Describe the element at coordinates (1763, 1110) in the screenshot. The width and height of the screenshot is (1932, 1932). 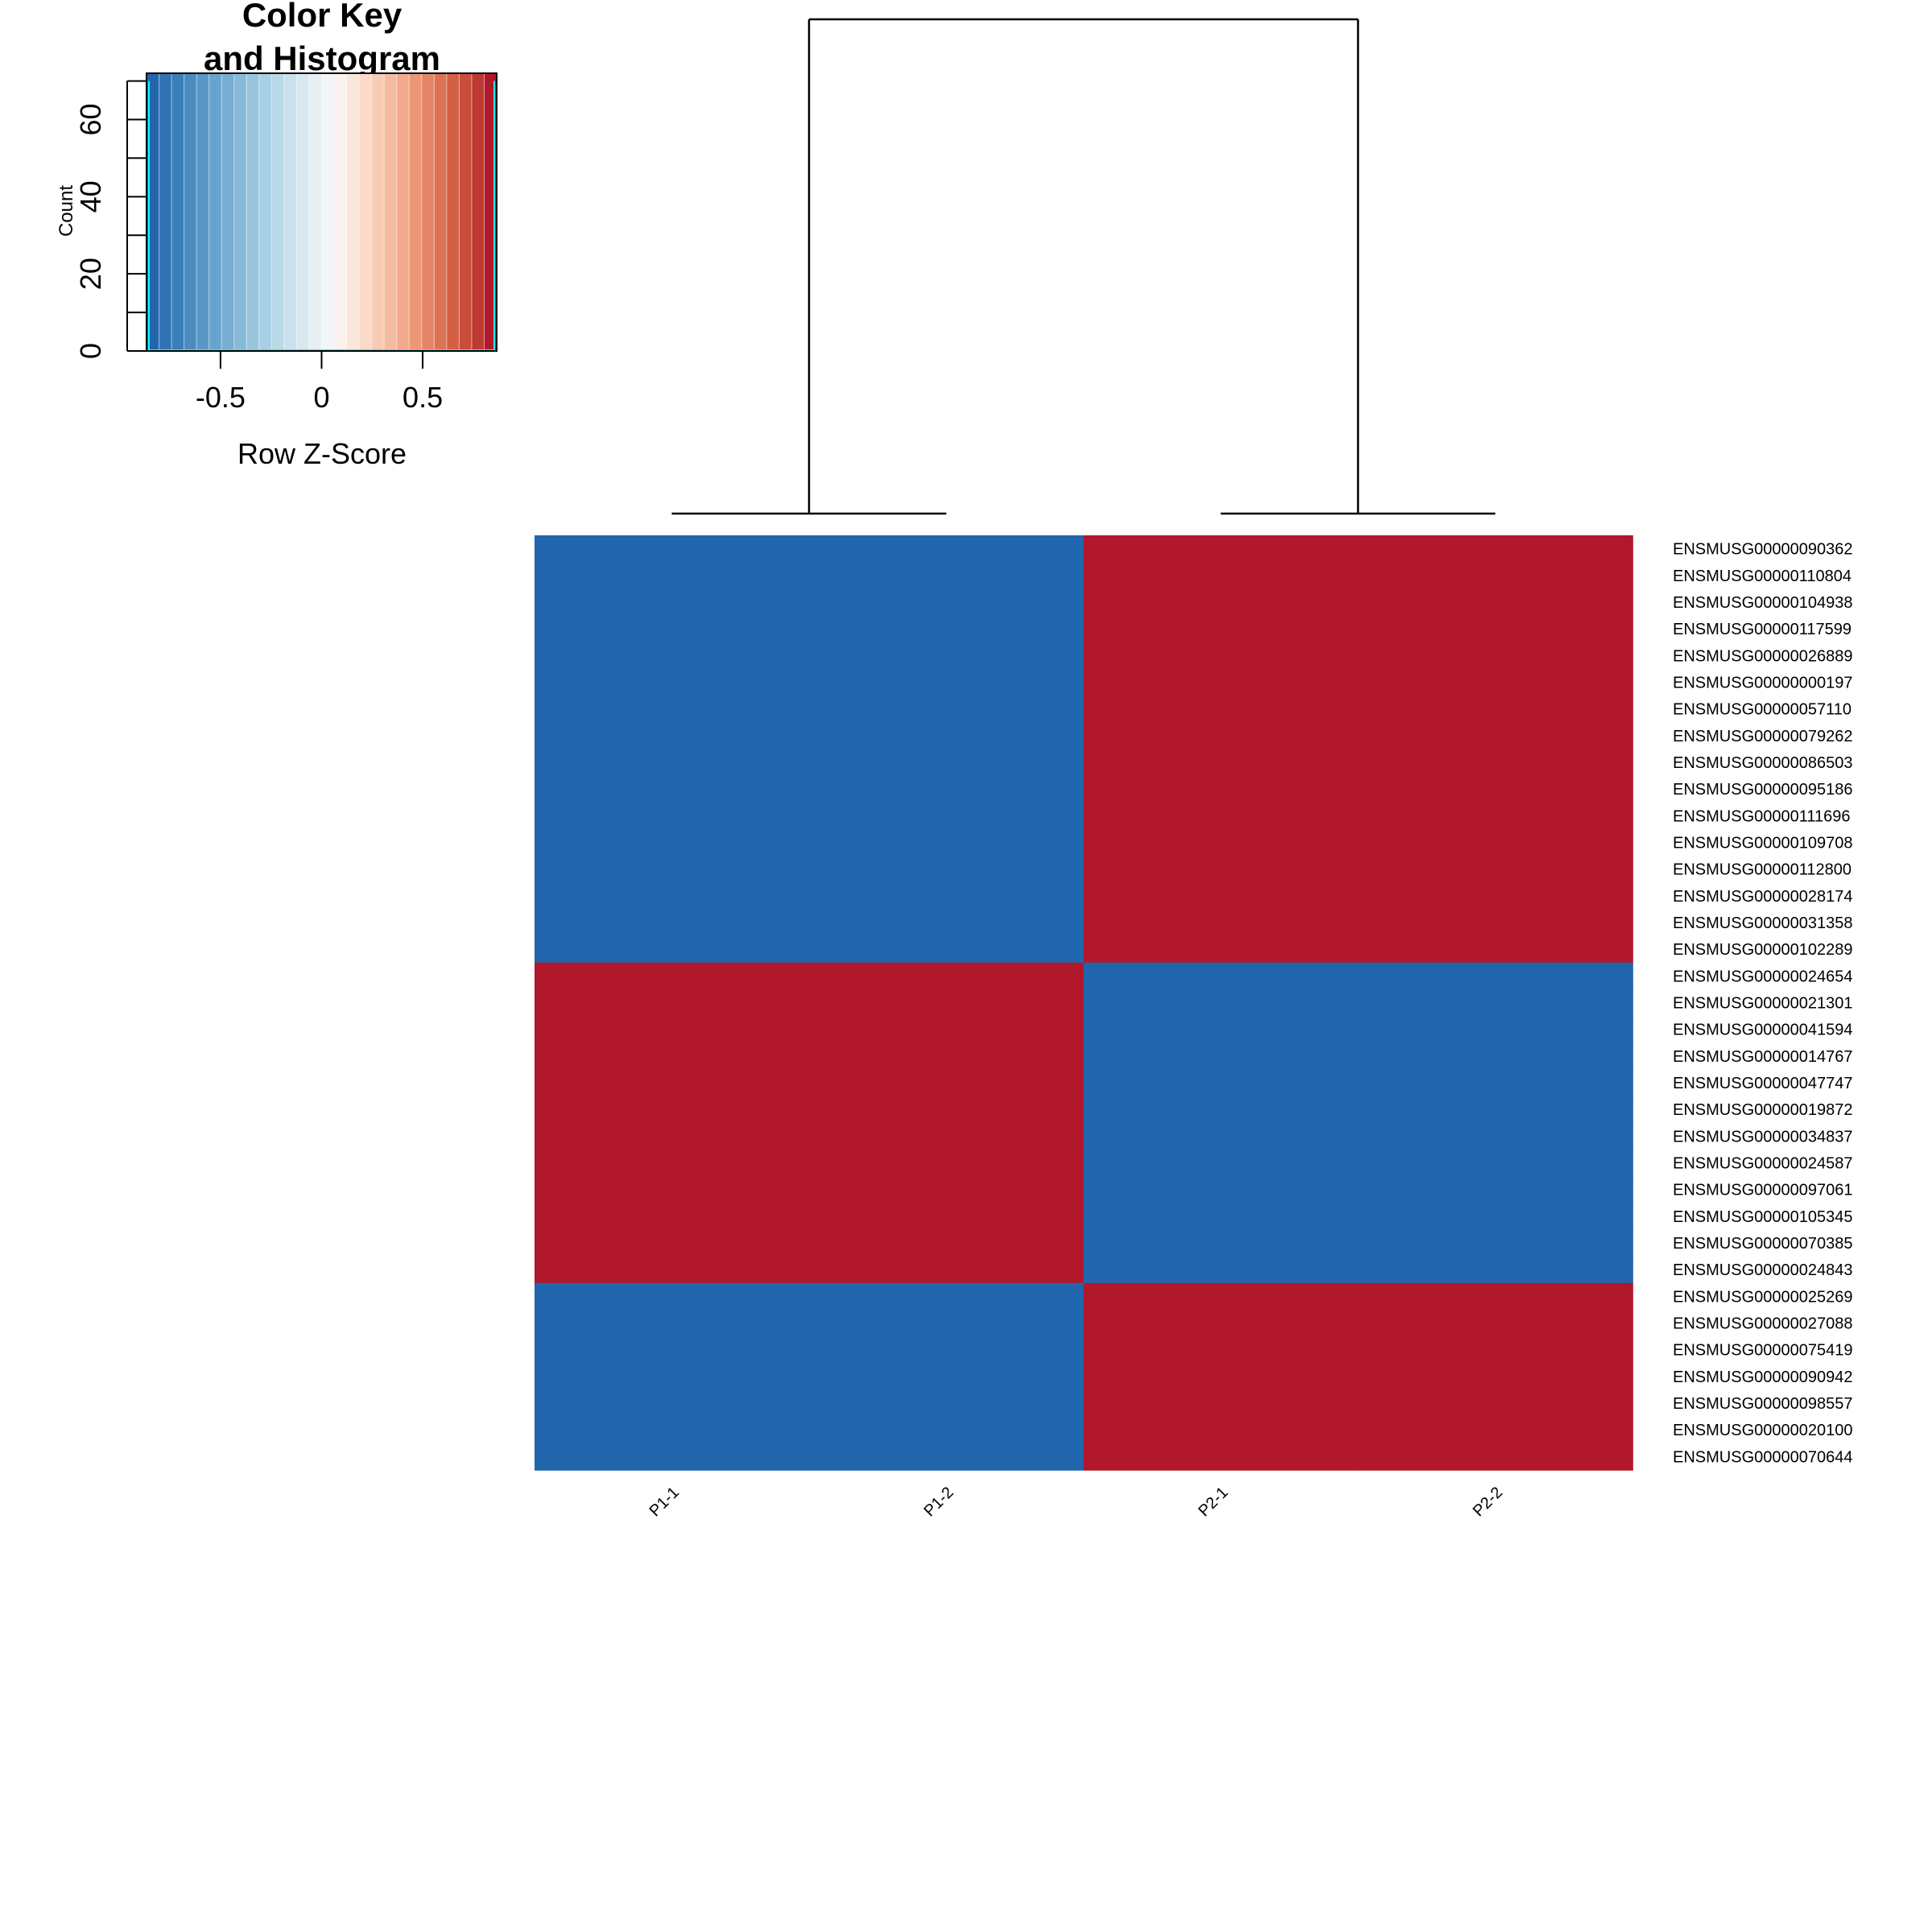
I see `row-label: ENSMUSG00000019872` at that location.